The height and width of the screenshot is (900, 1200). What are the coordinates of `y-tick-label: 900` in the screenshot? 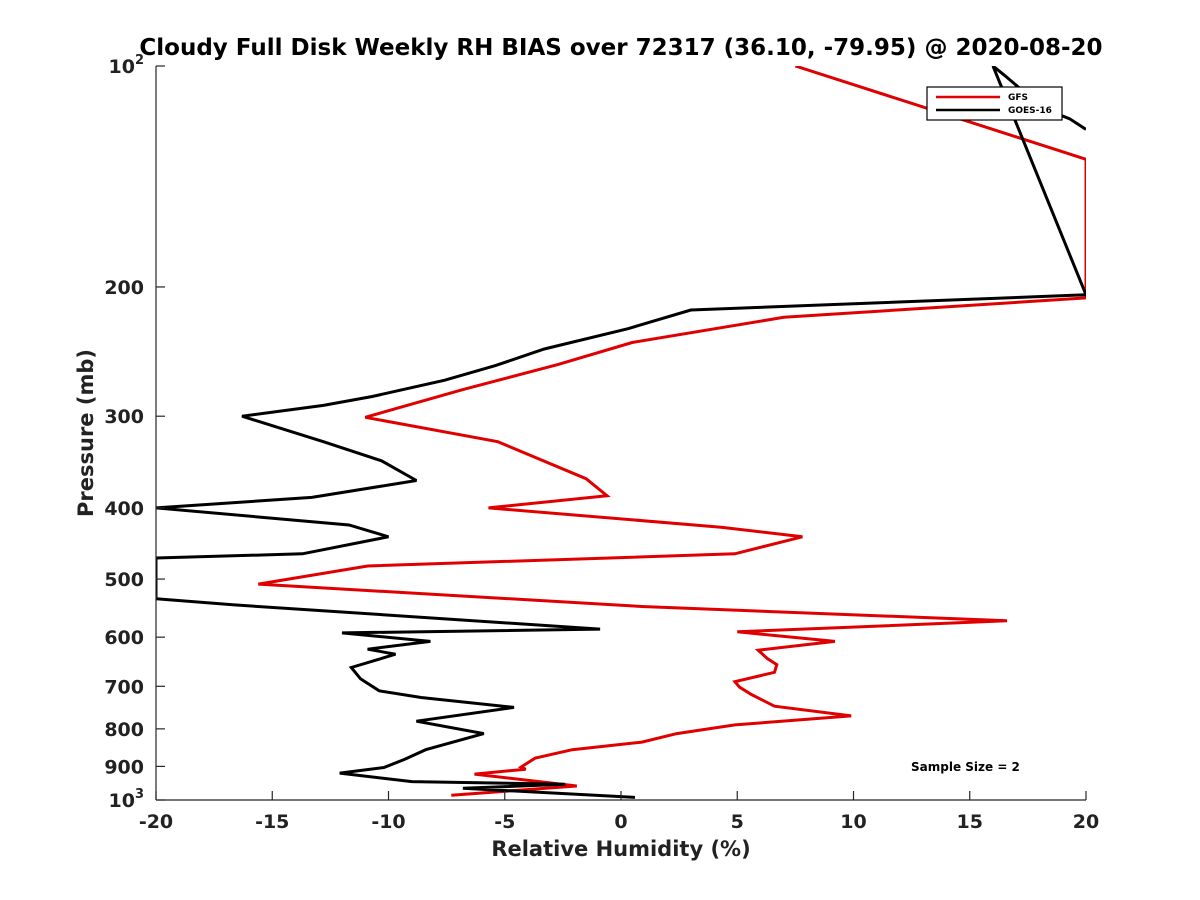 It's located at (124, 767).